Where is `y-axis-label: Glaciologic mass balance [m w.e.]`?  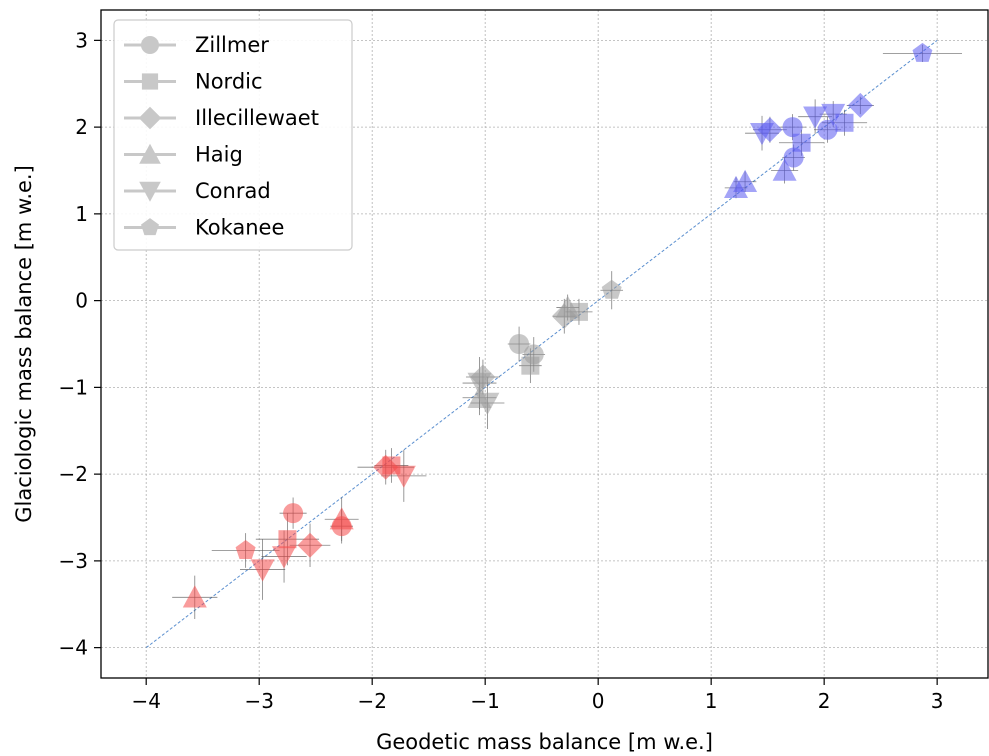 y-axis-label: Glaciologic mass balance [m w.e.] is located at coordinates (24, 344).